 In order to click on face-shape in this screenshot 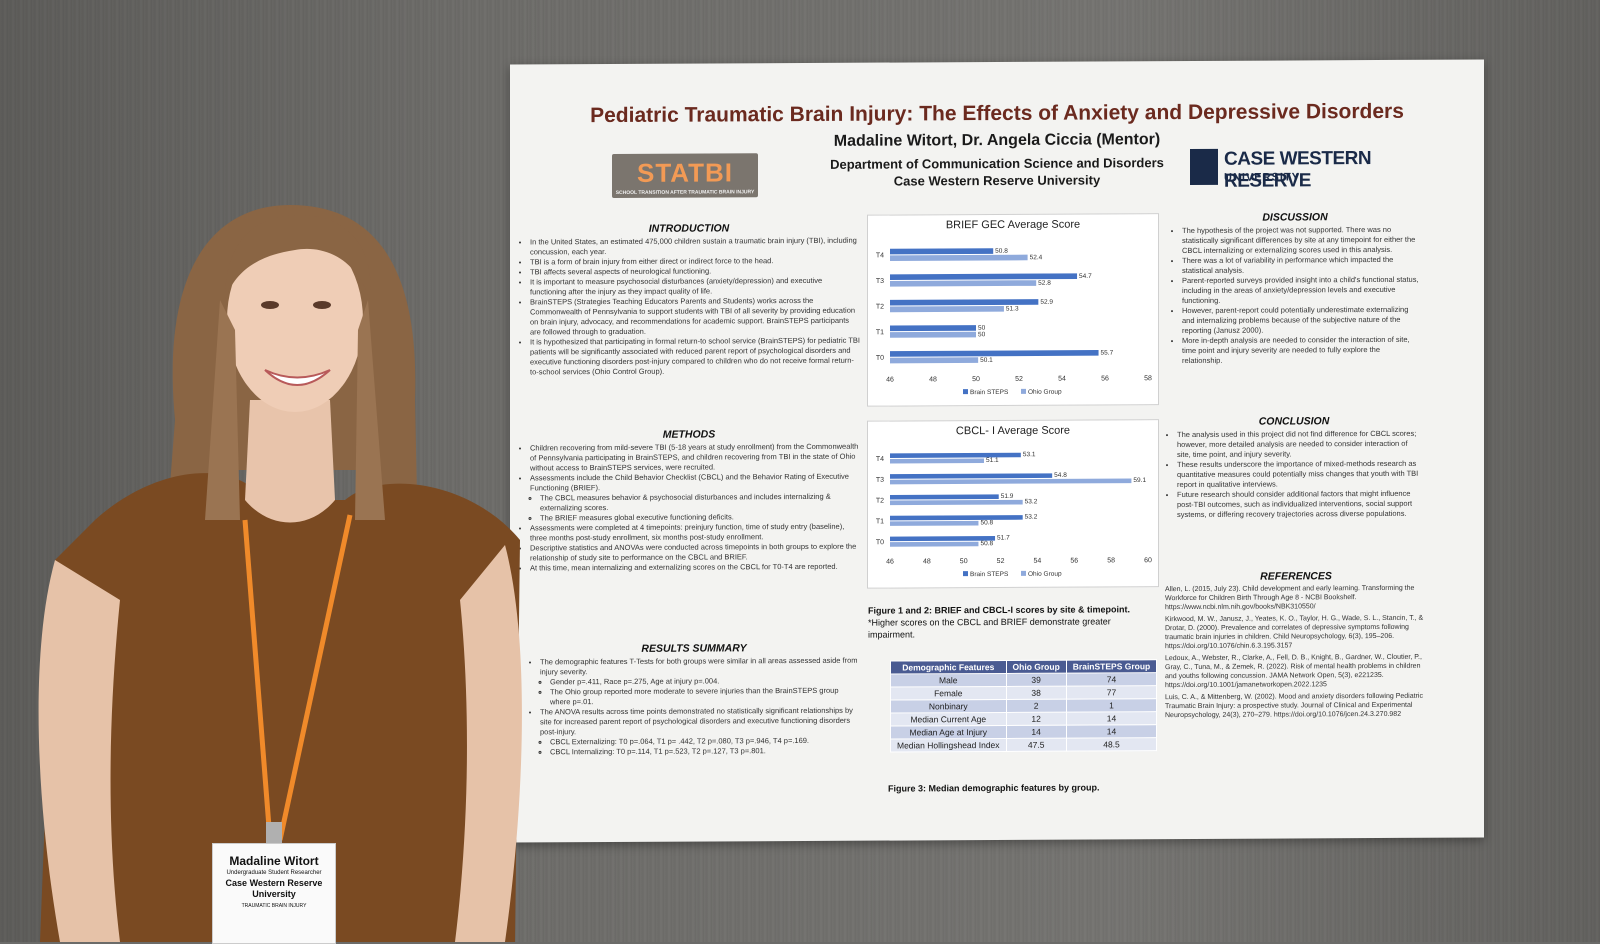, I will do `click(295, 320)`.